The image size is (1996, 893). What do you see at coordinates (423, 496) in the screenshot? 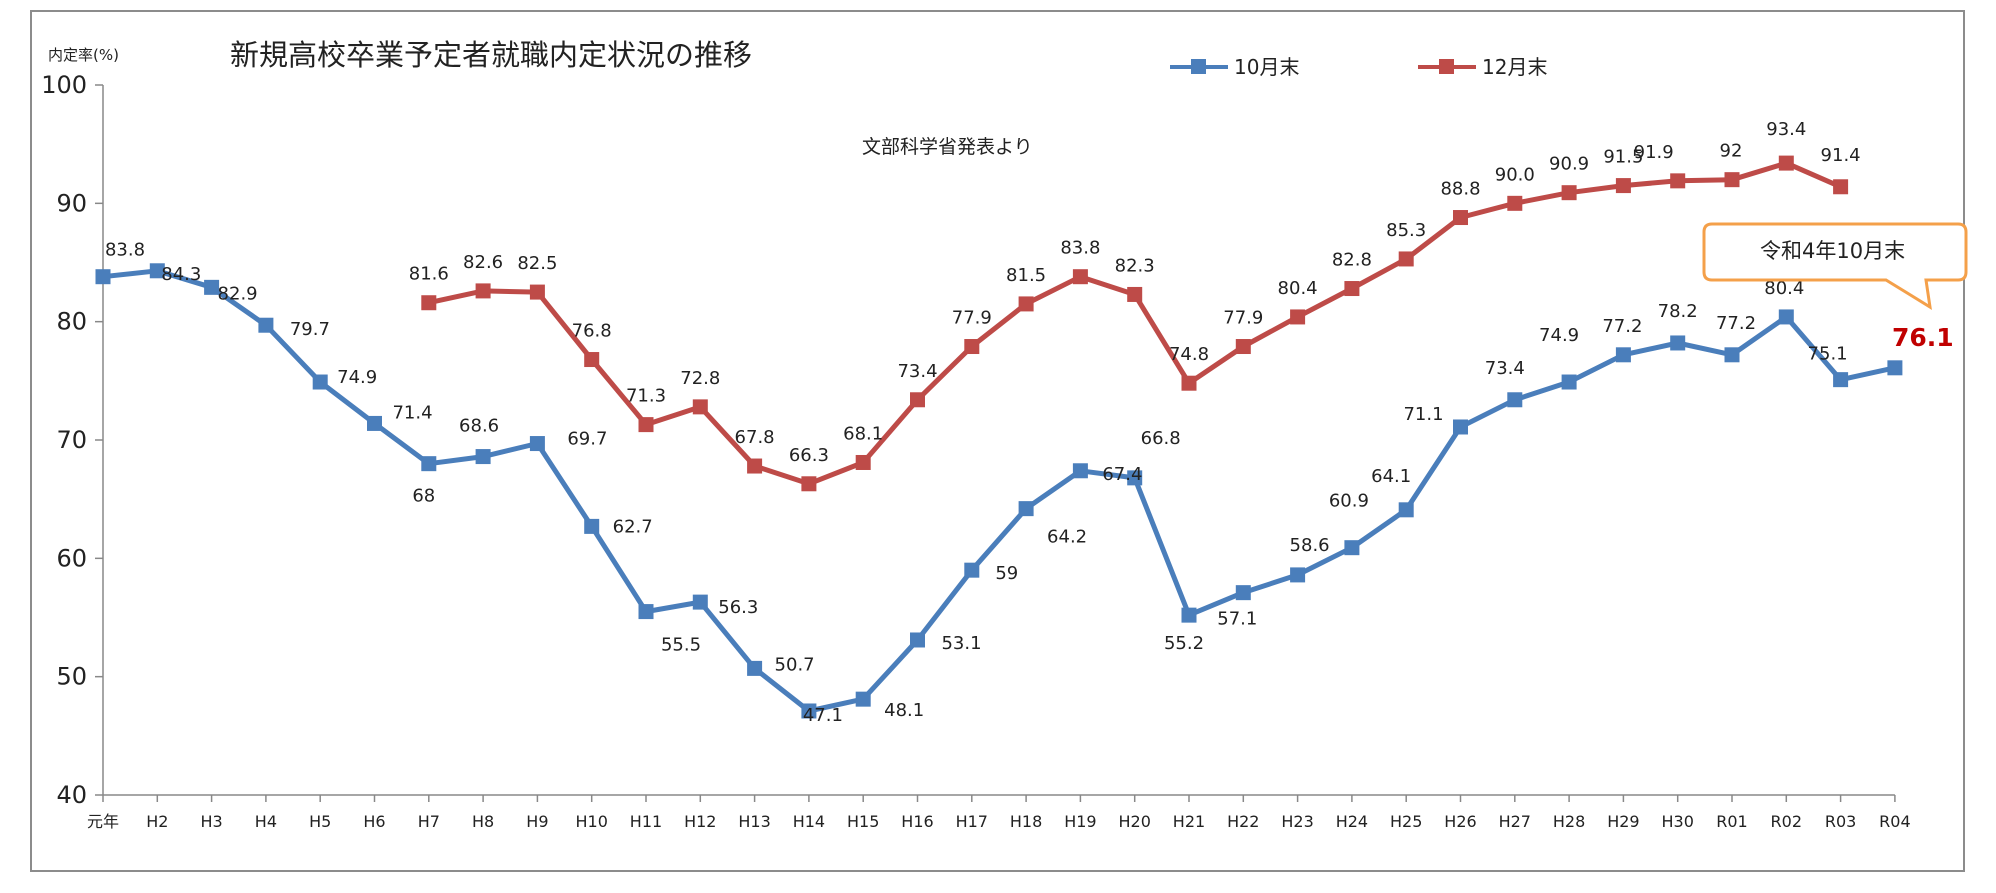
I see `data-label-10月末: 68` at bounding box center [423, 496].